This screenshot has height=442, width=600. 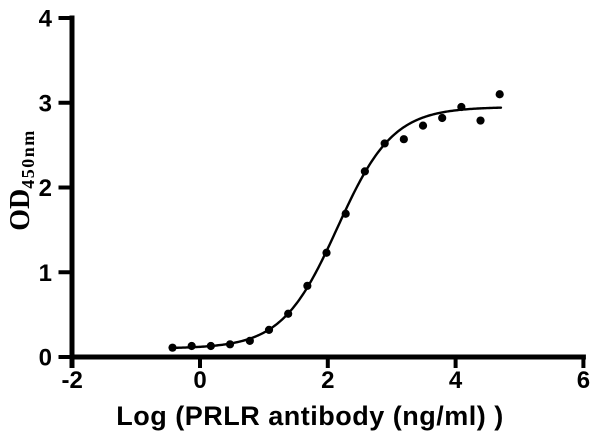 I want to click on x-axis-title: Log (PRLR antibody (ng/ml) ), so click(x=310, y=416).